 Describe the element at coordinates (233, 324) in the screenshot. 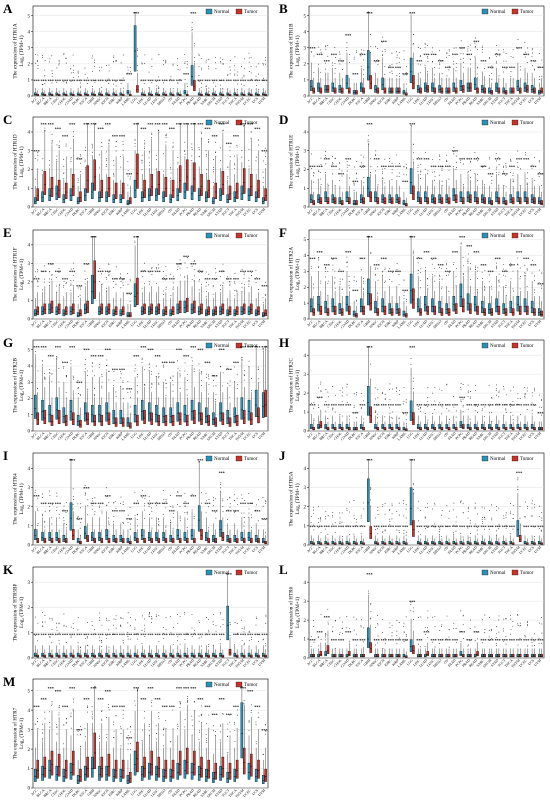

I see `x-tick-label: THCA` at that location.